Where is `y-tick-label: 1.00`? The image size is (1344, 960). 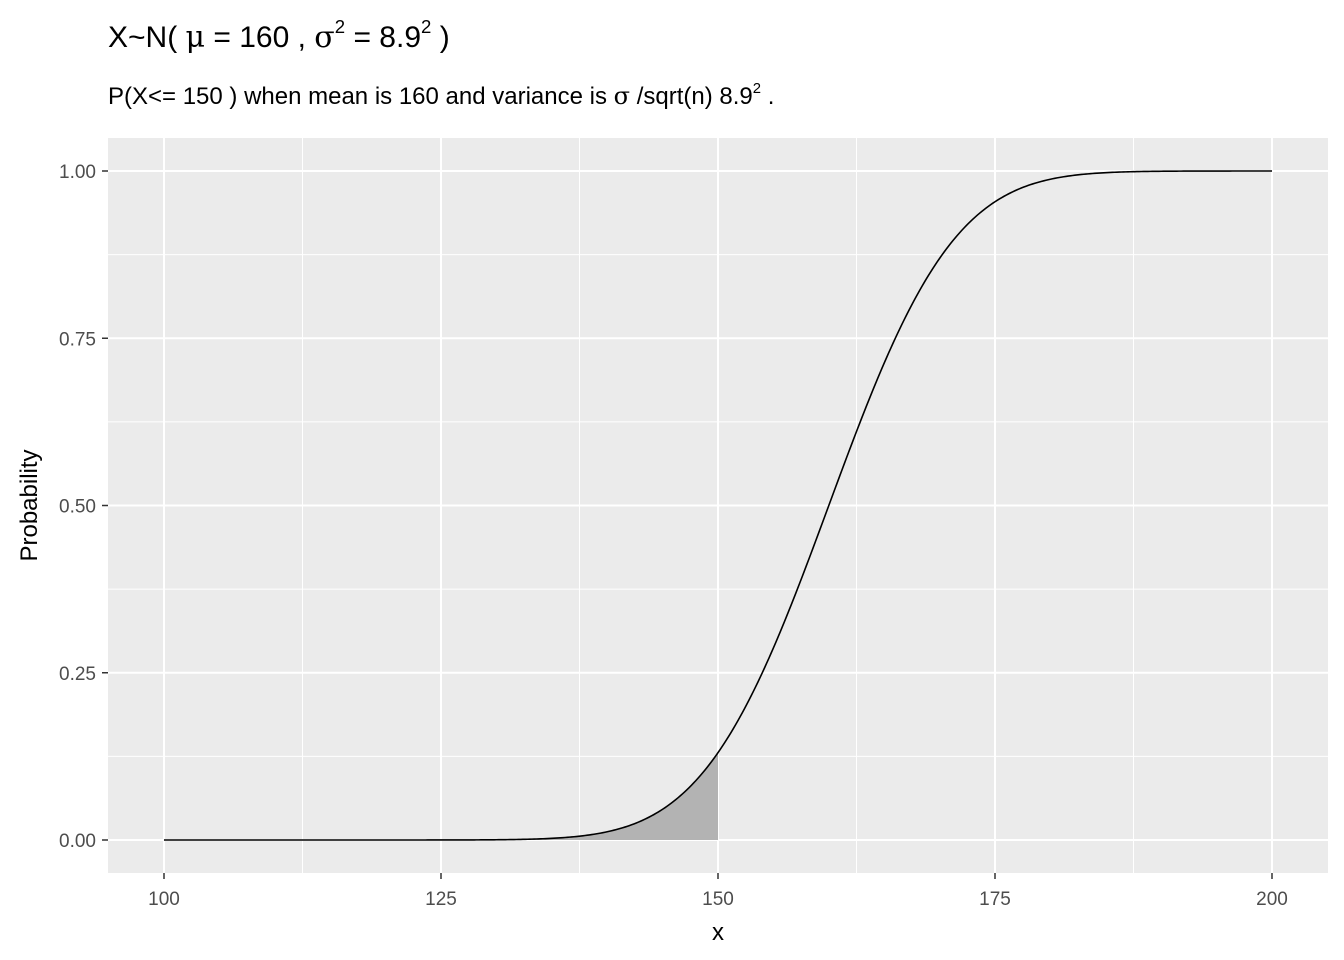 y-tick-label: 1.00 is located at coordinates (77, 172).